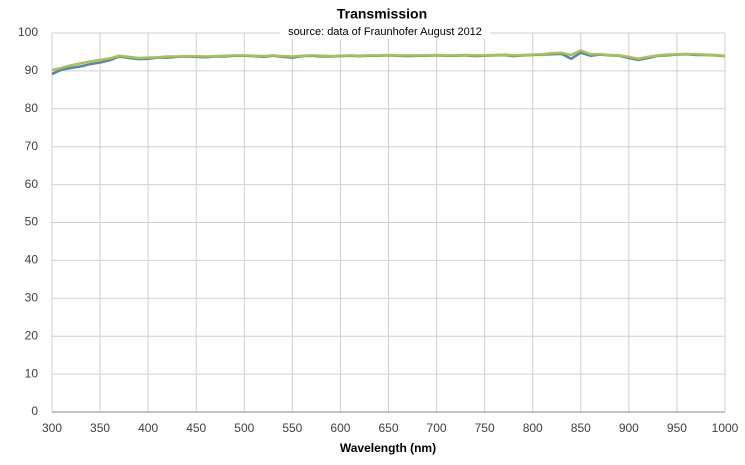 Image resolution: width=745 pixels, height=465 pixels. Describe the element at coordinates (148, 428) in the screenshot. I see `x-tick-label: 400` at that location.